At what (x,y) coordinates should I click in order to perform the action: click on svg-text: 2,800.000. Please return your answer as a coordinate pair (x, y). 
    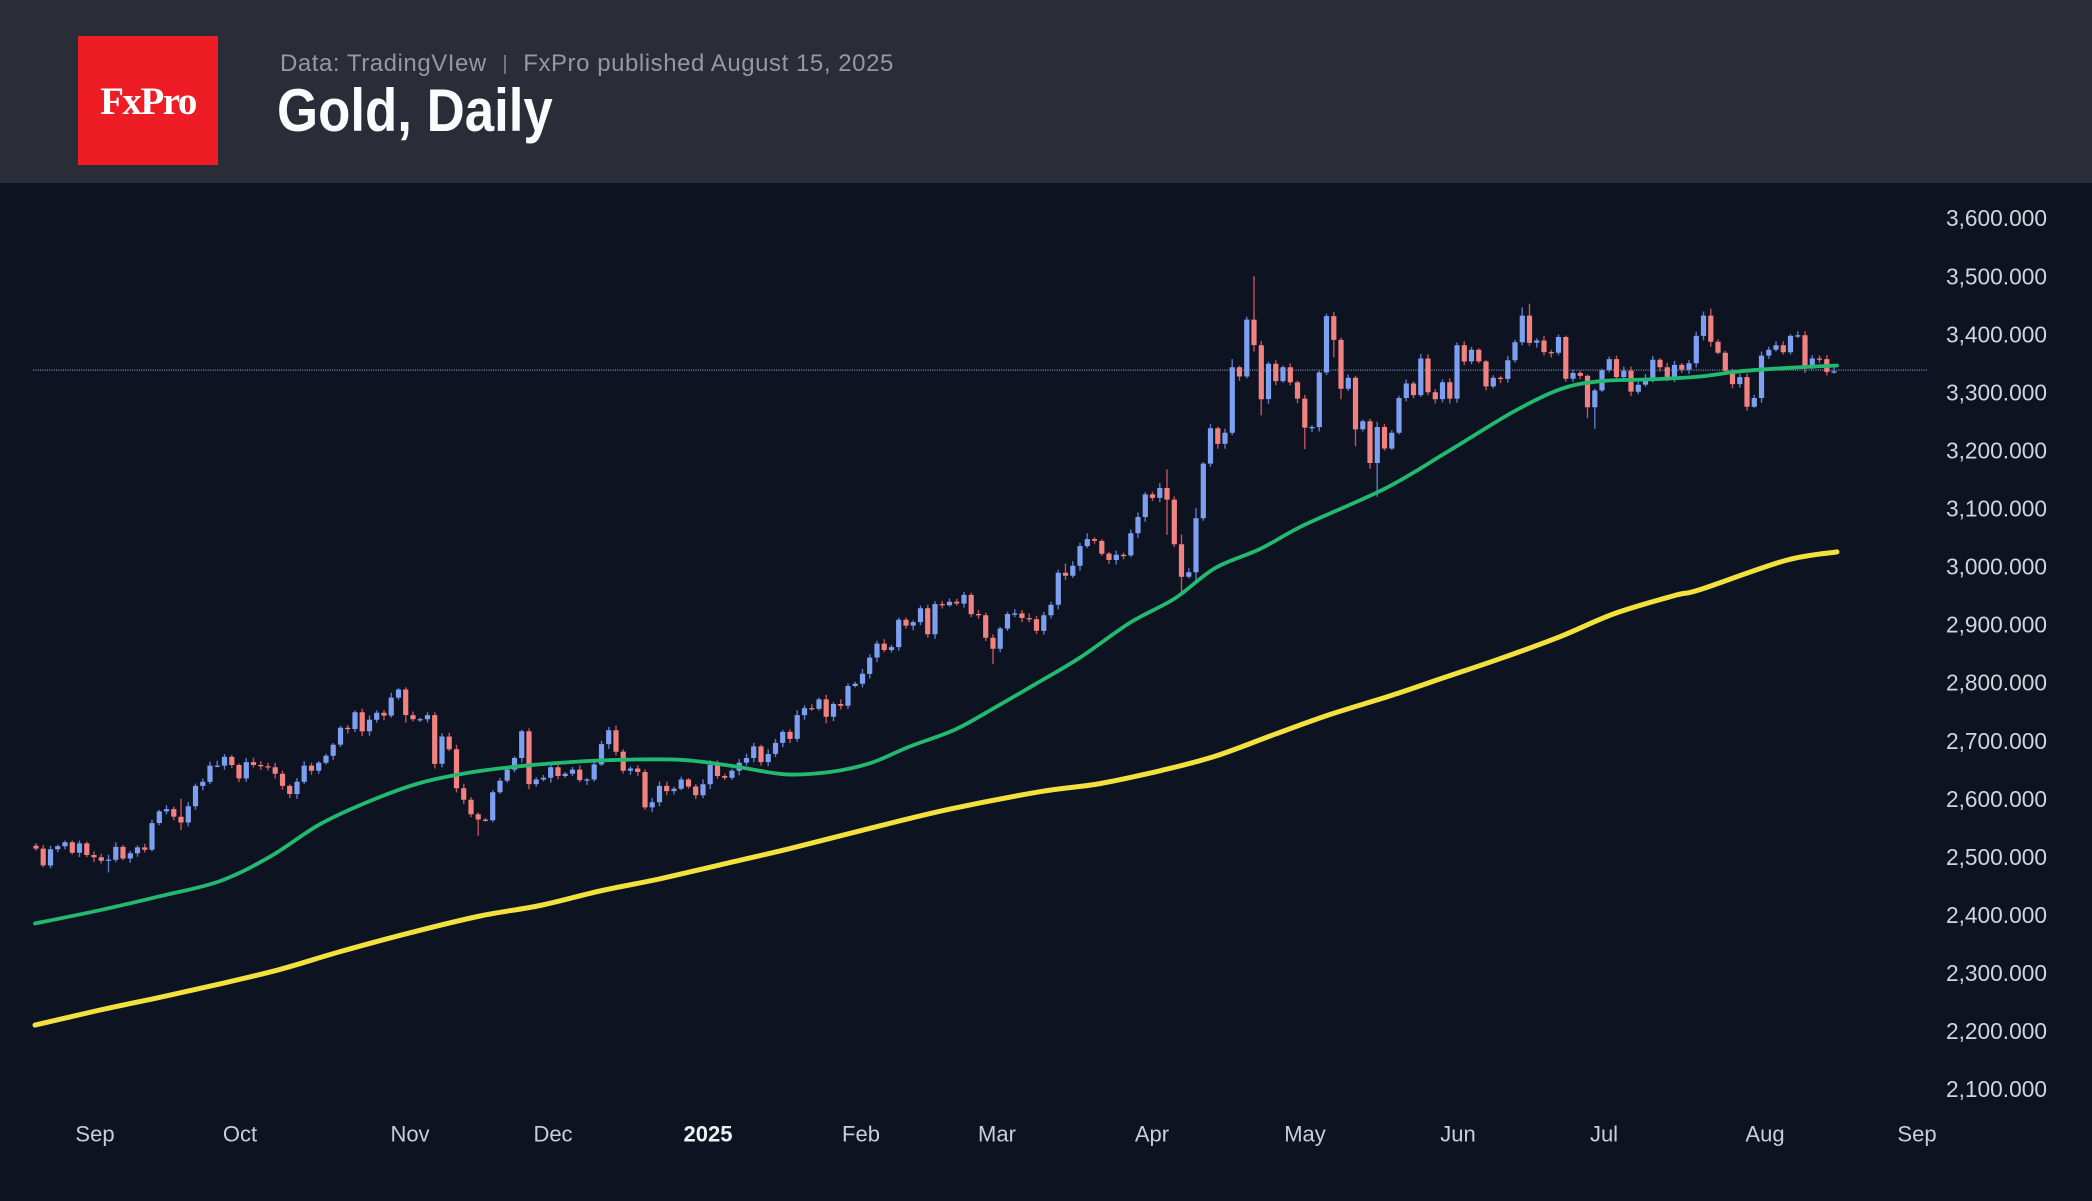
    Looking at the image, I should click on (1996, 683).